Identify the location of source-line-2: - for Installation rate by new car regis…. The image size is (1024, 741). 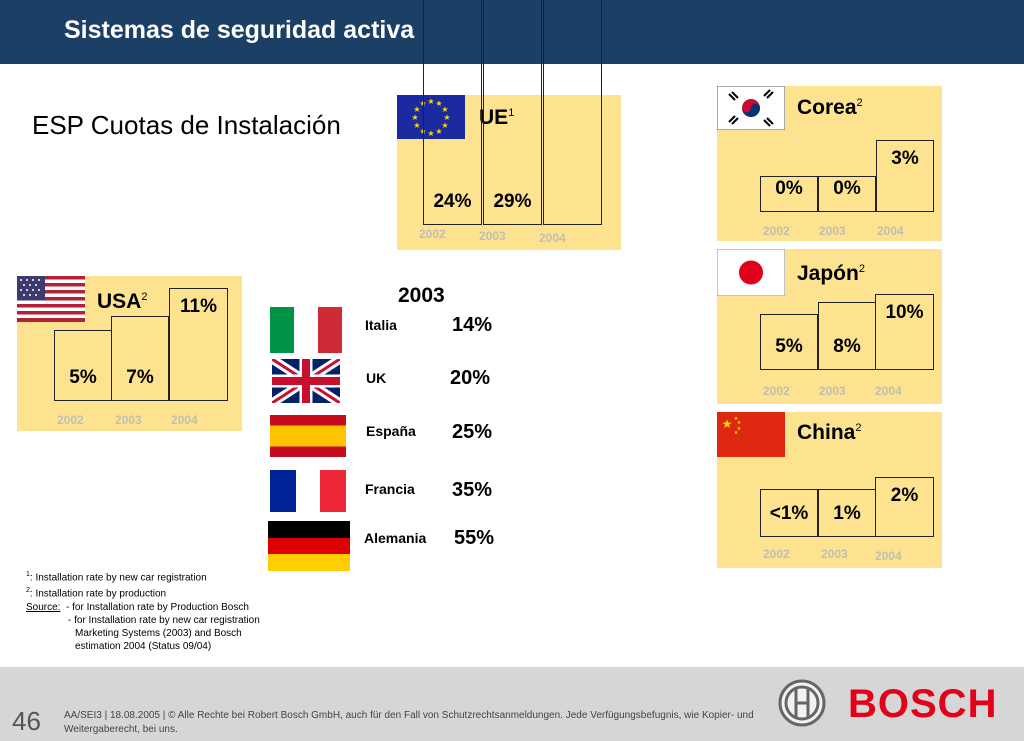
(164, 620).